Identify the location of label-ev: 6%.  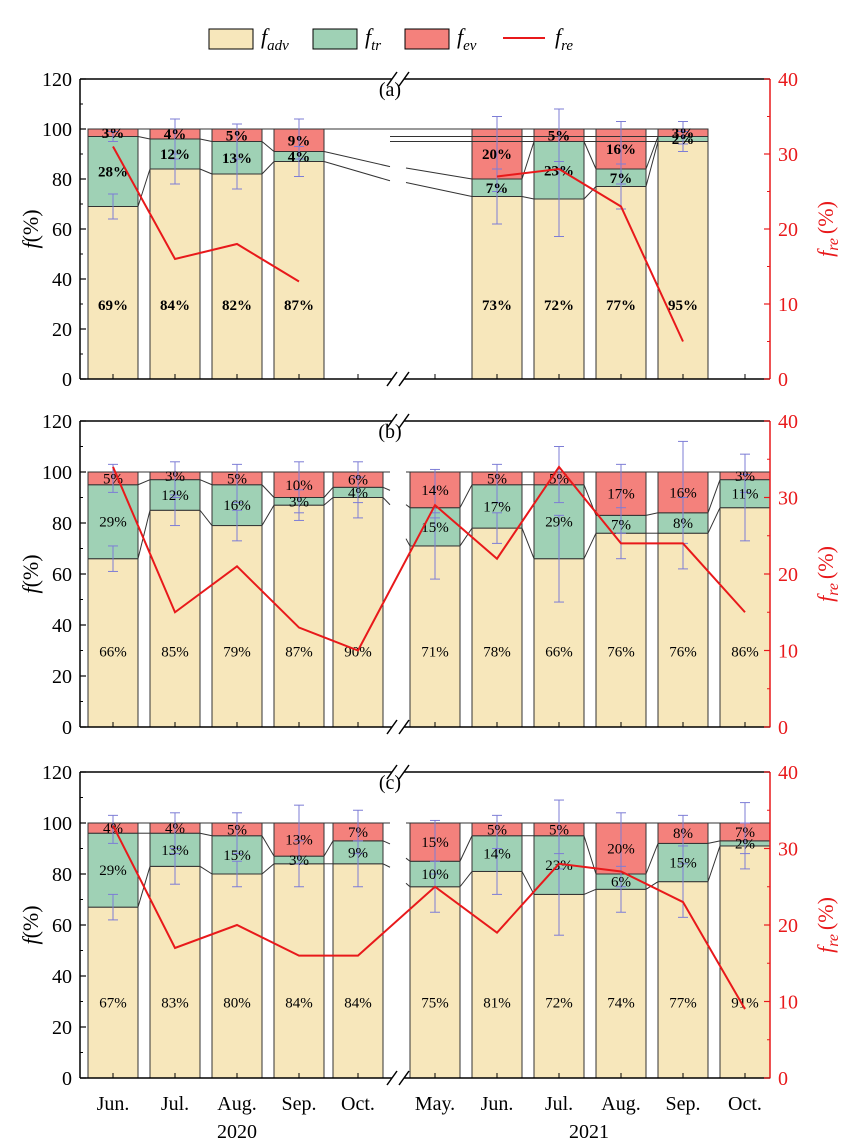
(358, 481).